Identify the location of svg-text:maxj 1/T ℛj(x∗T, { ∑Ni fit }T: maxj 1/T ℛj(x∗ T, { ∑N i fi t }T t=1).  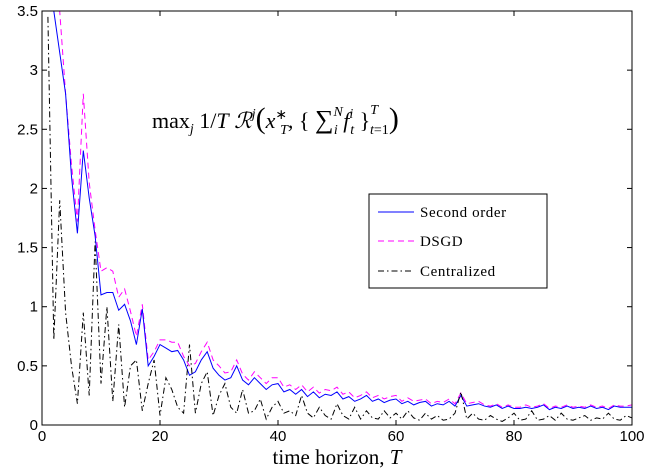
(275, 120).